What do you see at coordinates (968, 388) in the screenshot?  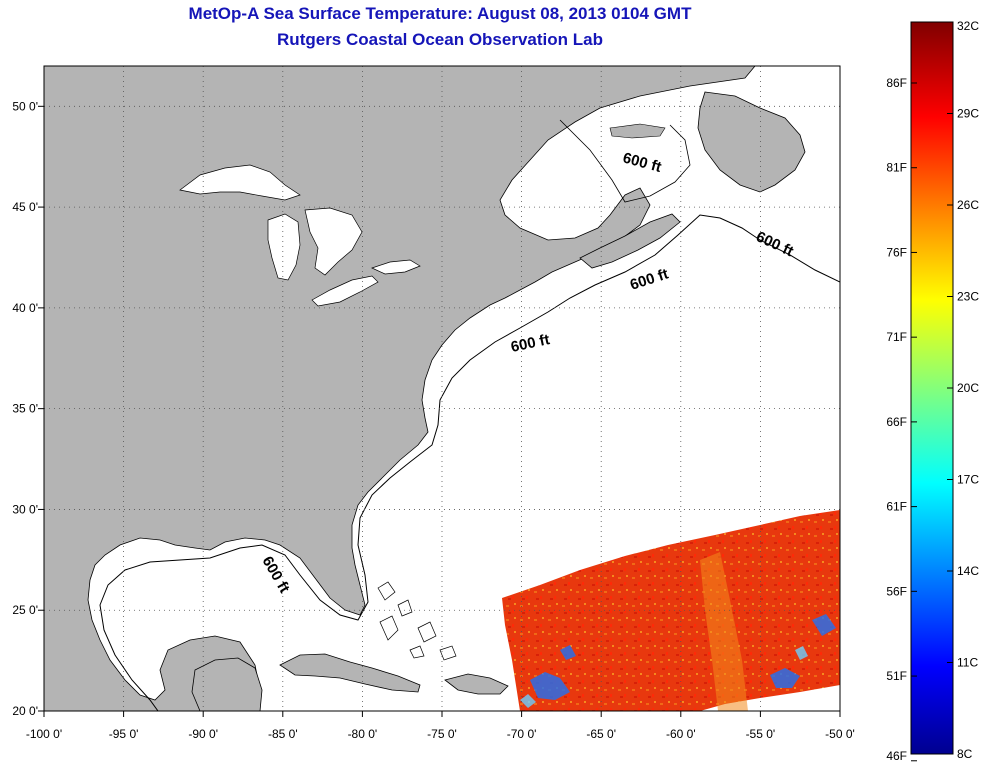 I see `celsius-label: 20C` at bounding box center [968, 388].